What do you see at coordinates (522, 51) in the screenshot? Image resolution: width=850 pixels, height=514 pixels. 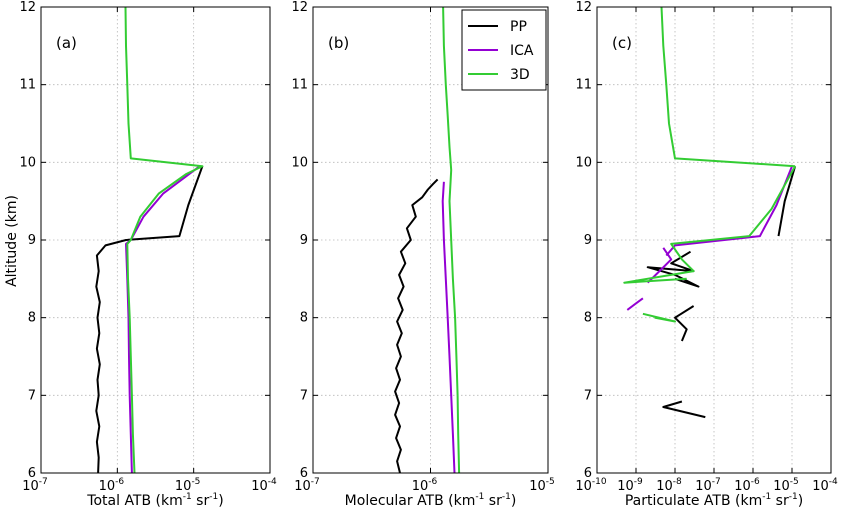 I see `legend-label-ica: ICA` at bounding box center [522, 51].